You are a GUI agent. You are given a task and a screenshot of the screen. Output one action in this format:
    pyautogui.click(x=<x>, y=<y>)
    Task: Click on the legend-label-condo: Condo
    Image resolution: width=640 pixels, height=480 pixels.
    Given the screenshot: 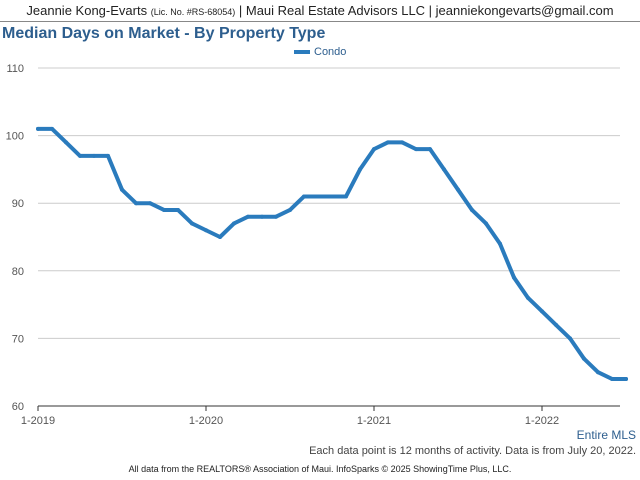 What is the action you would take?
    pyautogui.click(x=330, y=52)
    